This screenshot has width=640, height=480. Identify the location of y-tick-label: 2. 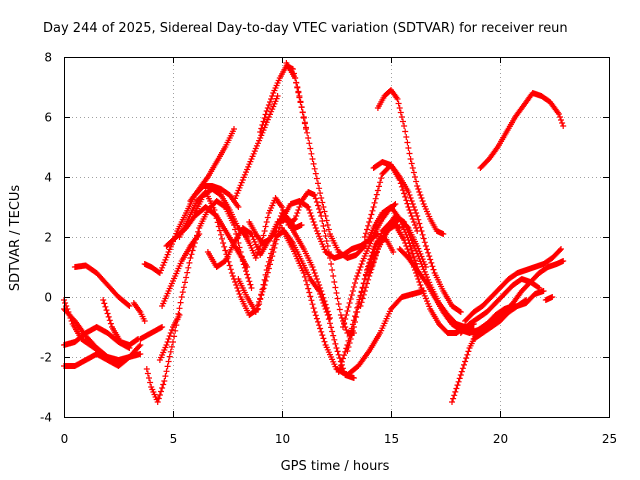
(48, 238).